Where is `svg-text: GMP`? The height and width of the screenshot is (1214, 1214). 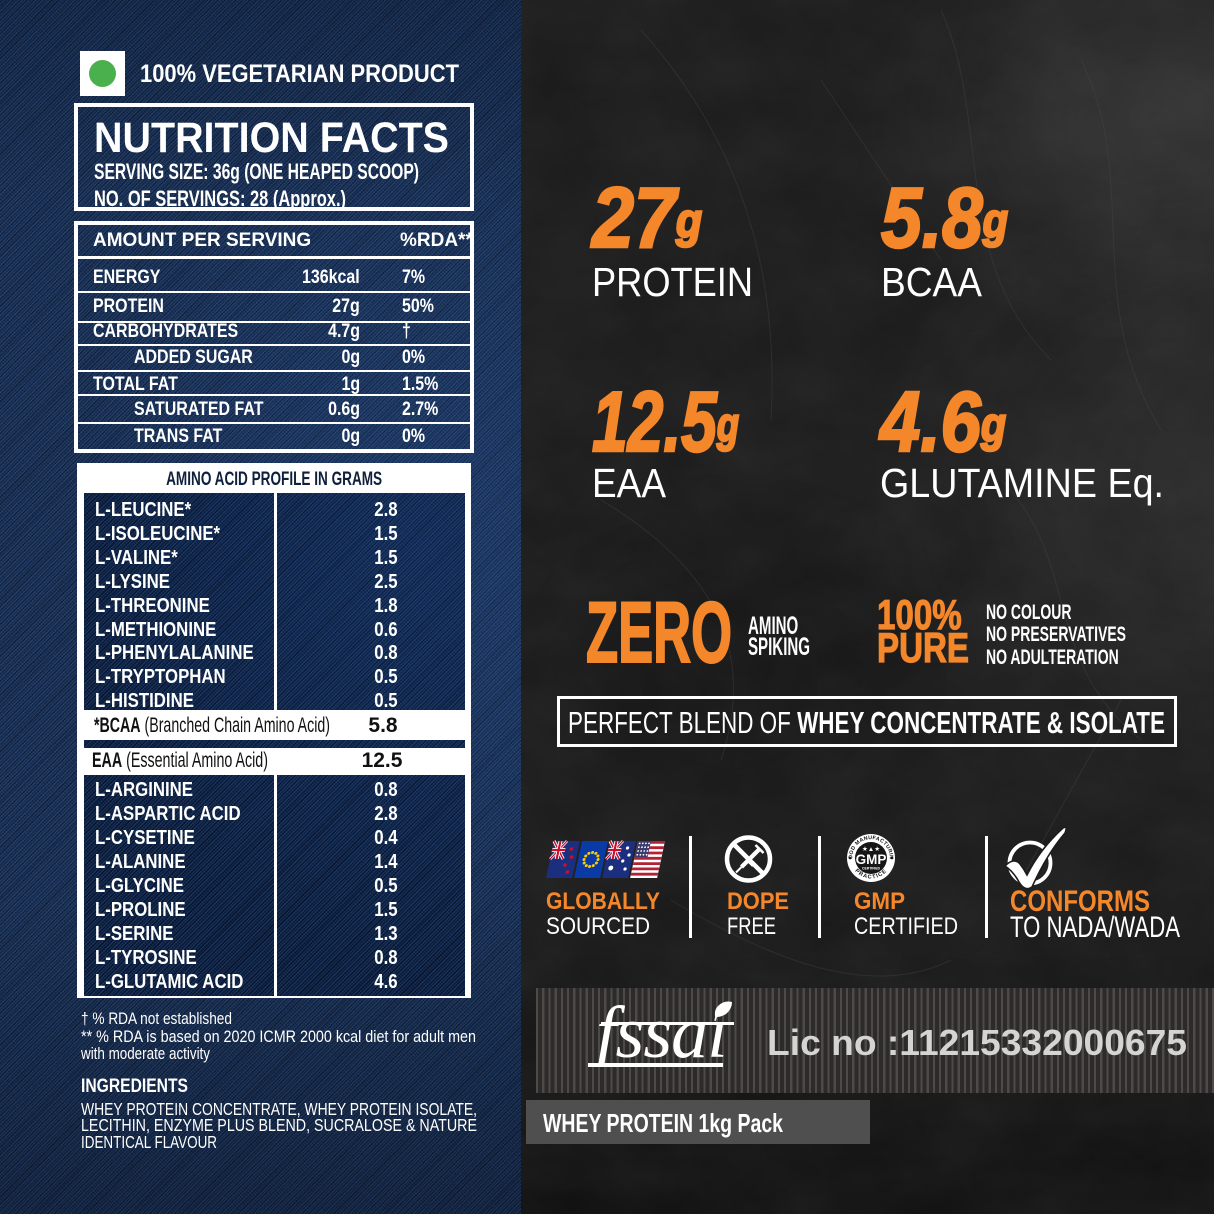
svg-text: GMP is located at coordinates (871, 859).